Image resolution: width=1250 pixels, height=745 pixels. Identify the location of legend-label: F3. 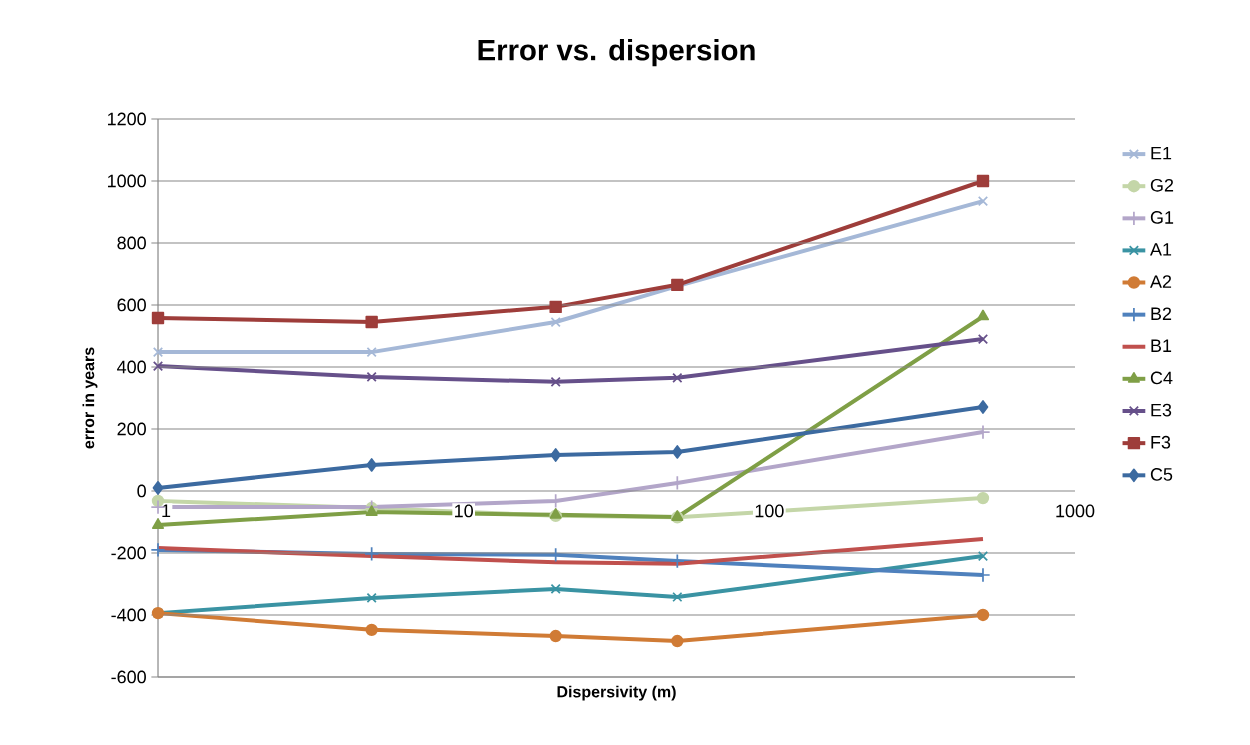
(1161, 442).